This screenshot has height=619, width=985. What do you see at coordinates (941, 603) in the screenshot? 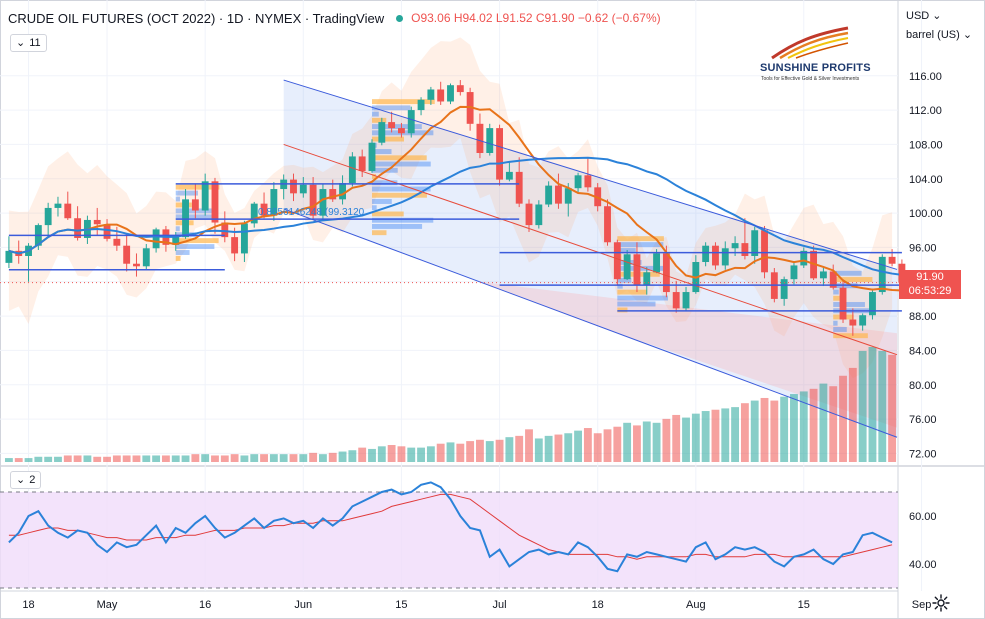
I see `gear-icon` at bounding box center [941, 603].